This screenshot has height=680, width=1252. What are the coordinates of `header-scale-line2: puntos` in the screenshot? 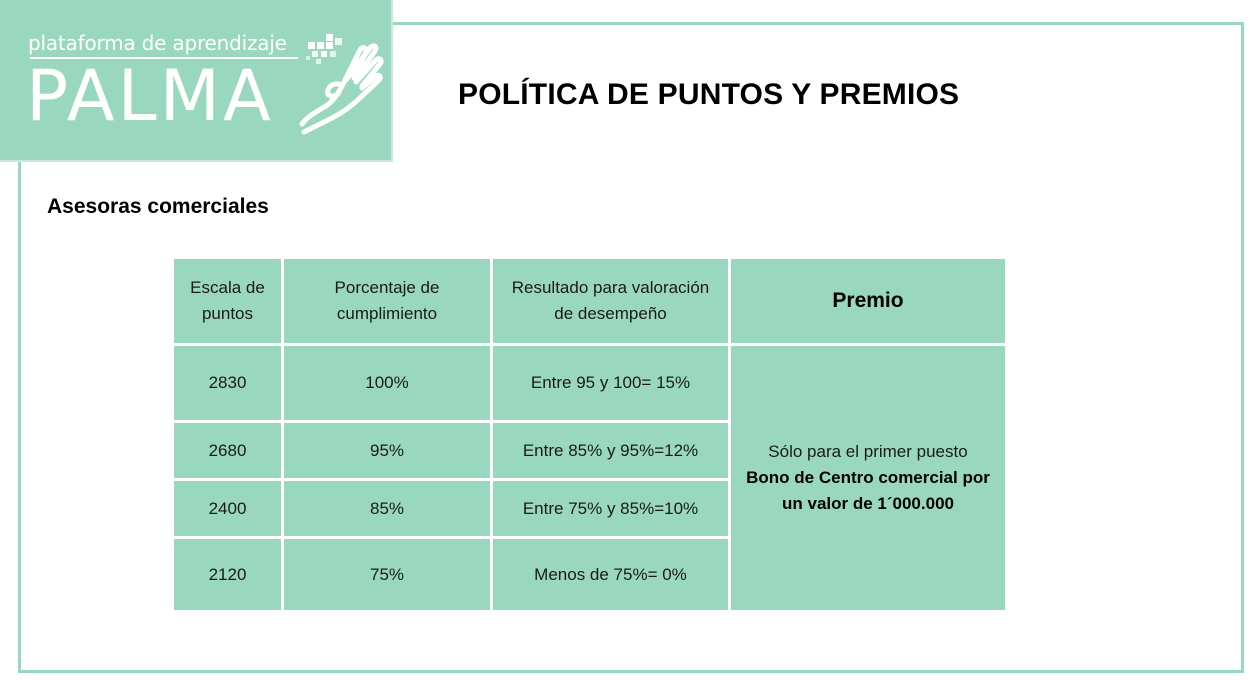 It's located at (227, 313).